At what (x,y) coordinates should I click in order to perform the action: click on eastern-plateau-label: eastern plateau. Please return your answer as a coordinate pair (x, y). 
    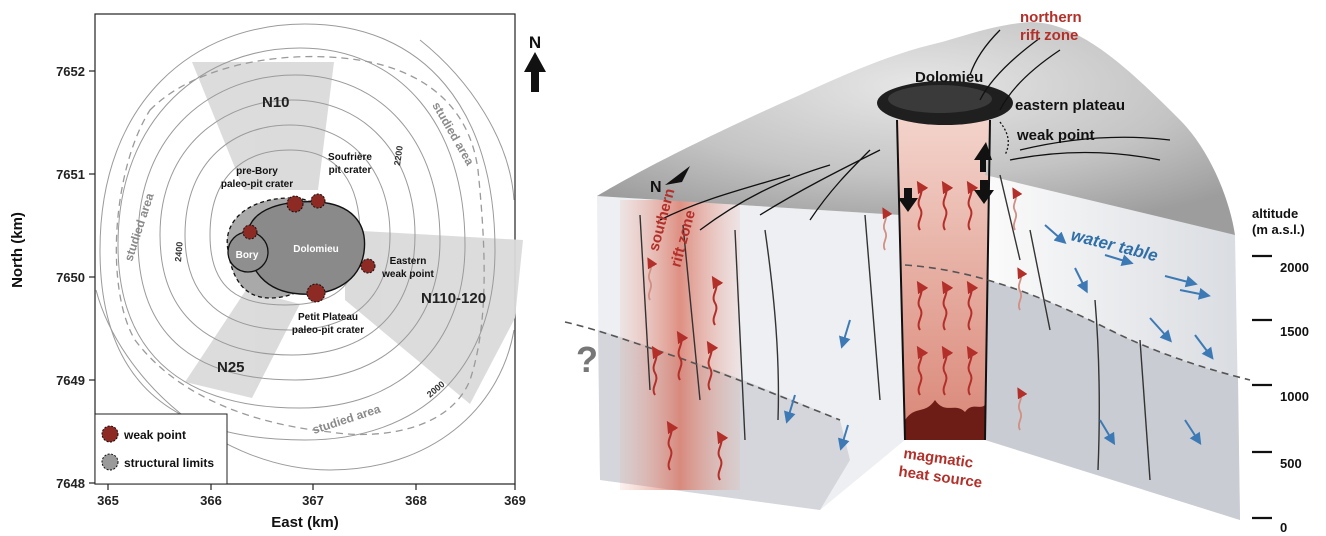
    Looking at the image, I should click on (1070, 105).